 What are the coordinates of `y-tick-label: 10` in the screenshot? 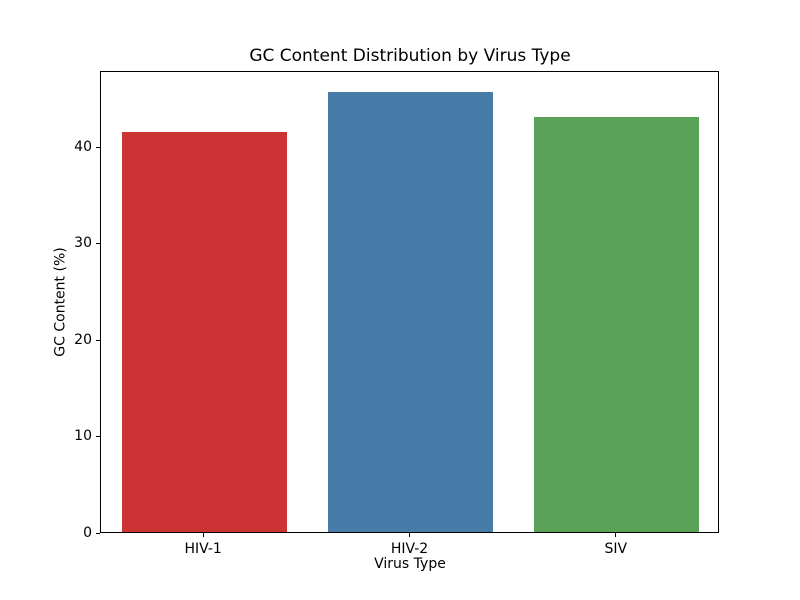 It's located at (83, 436).